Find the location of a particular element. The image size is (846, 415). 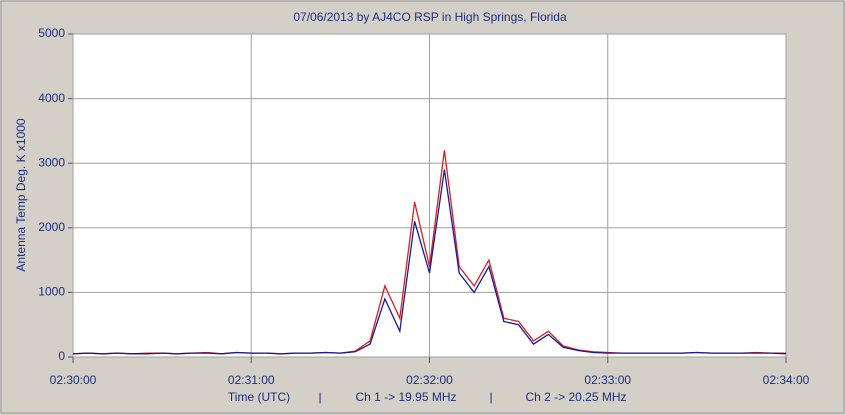

x-axis-label: Time (UTC) is located at coordinates (259, 397).